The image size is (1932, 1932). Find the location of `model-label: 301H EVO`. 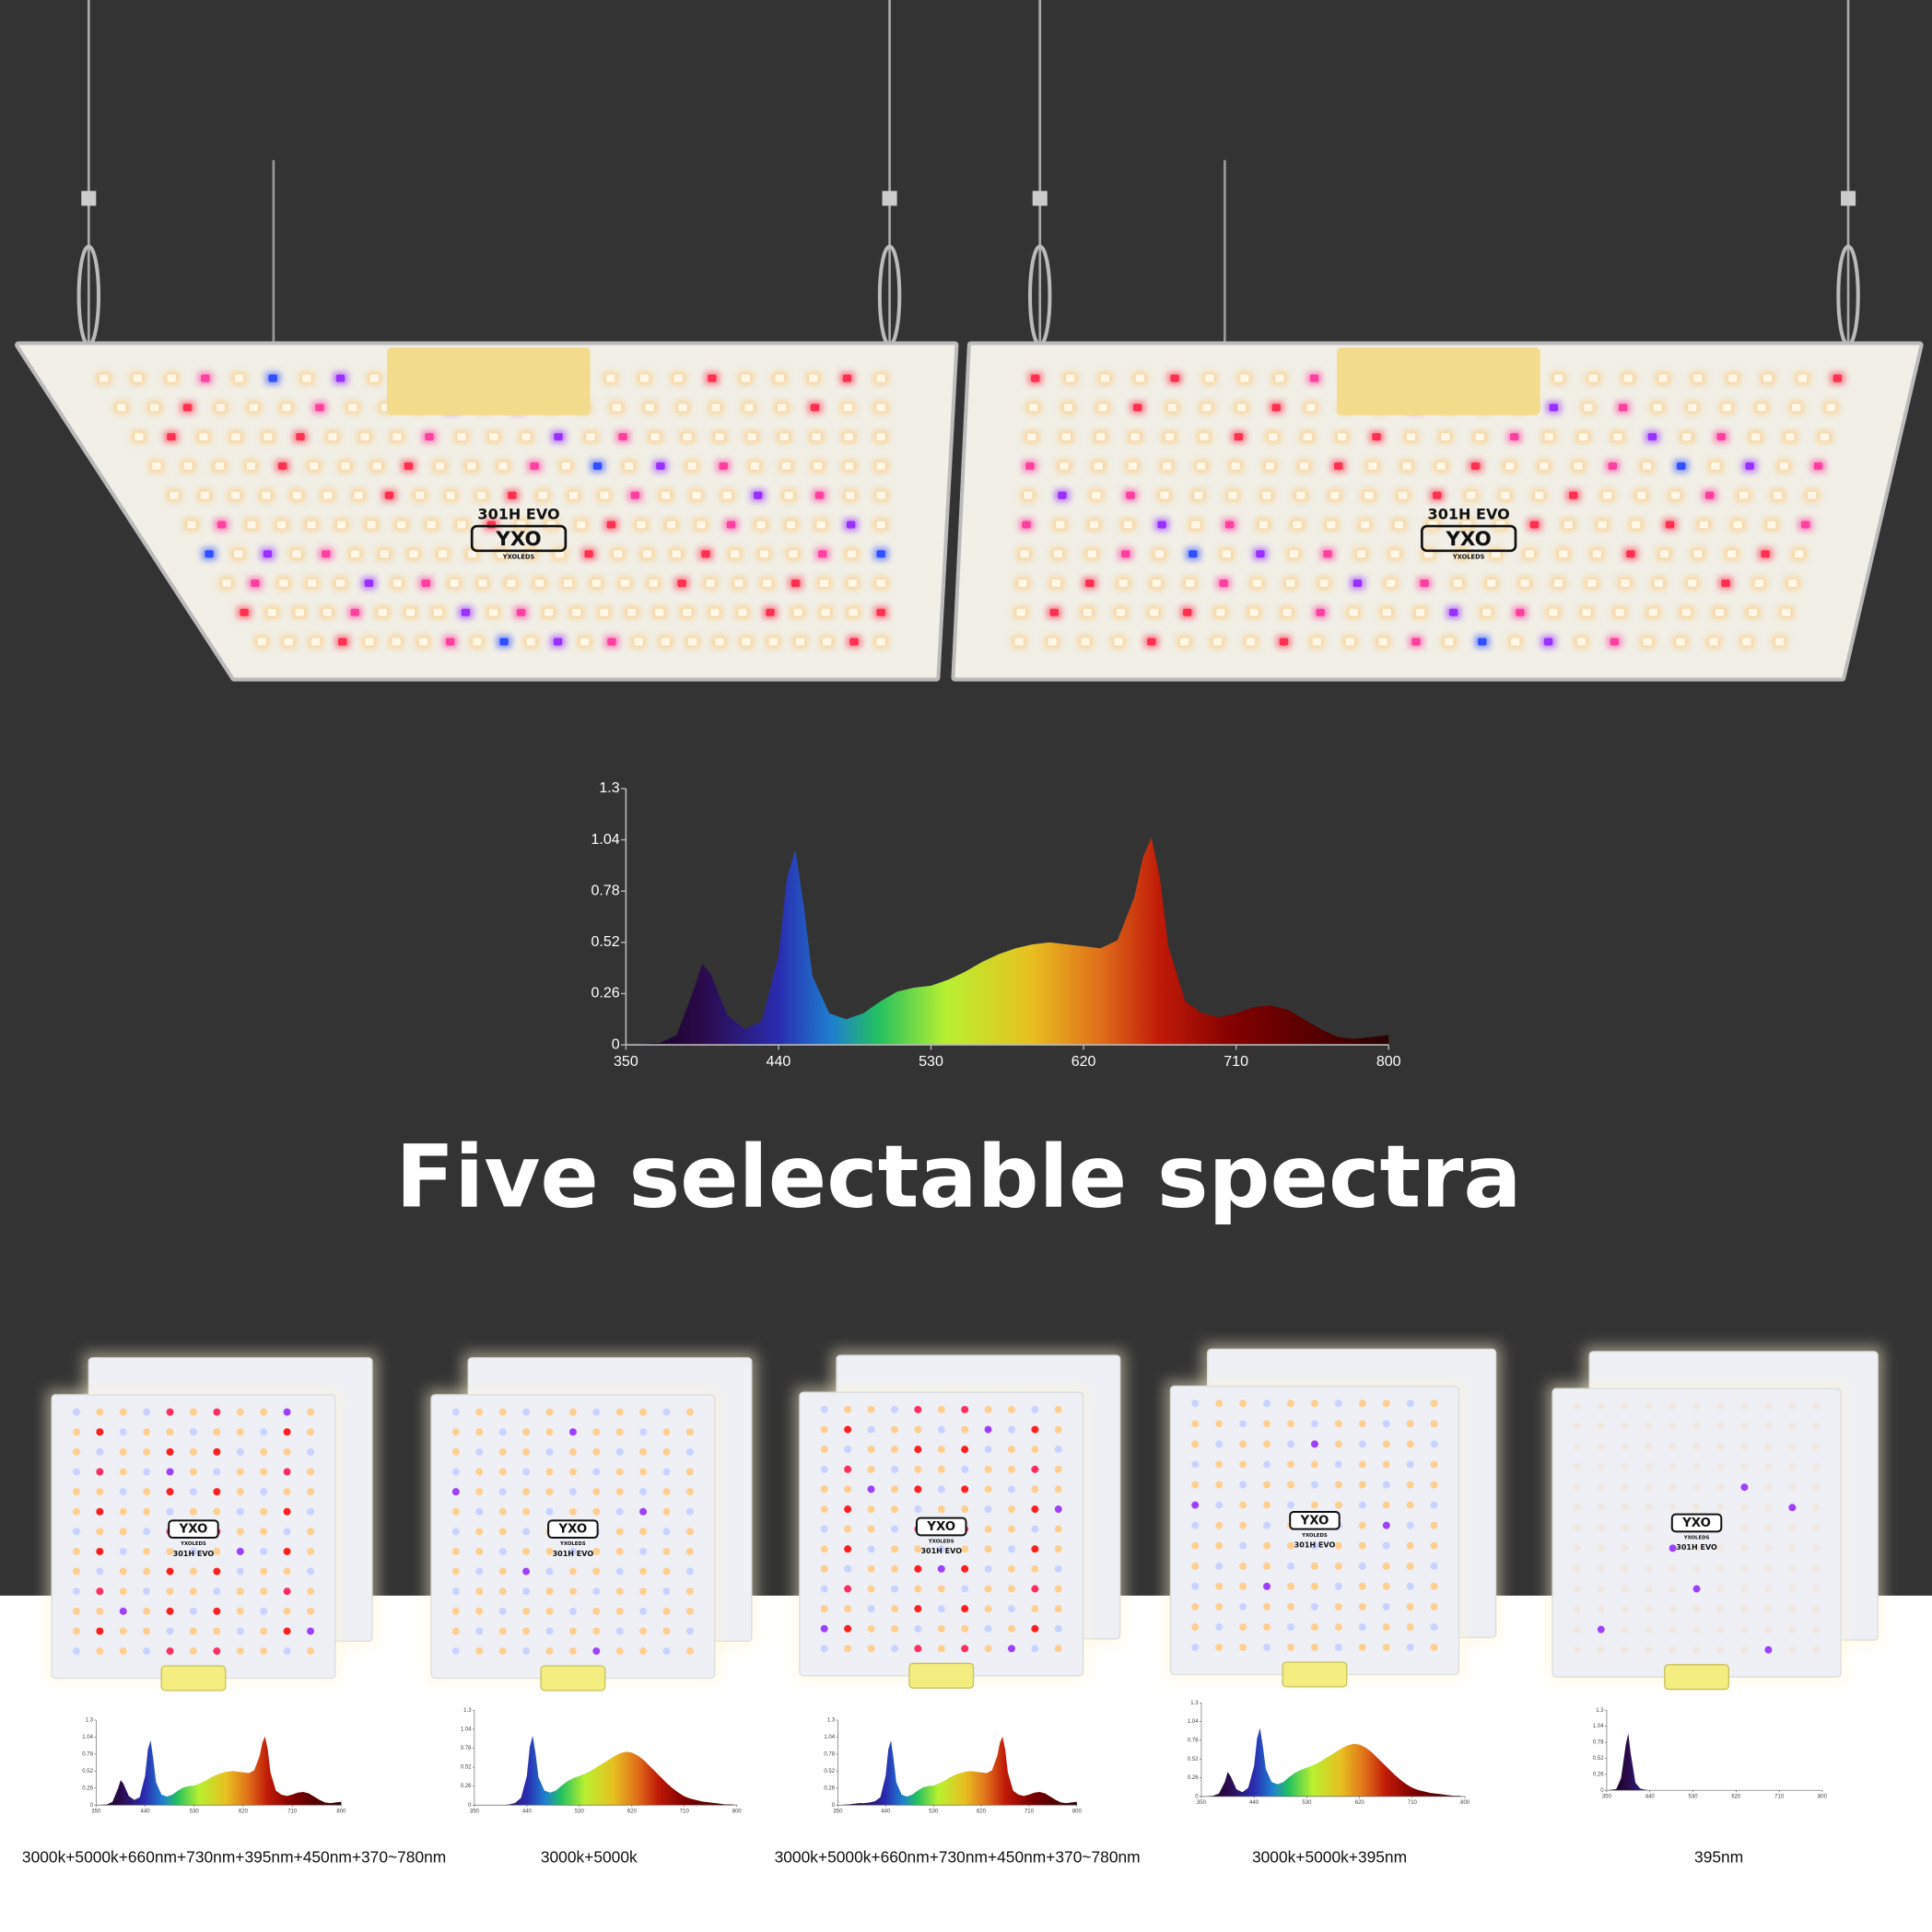

model-label: 301H EVO is located at coordinates (194, 1554).